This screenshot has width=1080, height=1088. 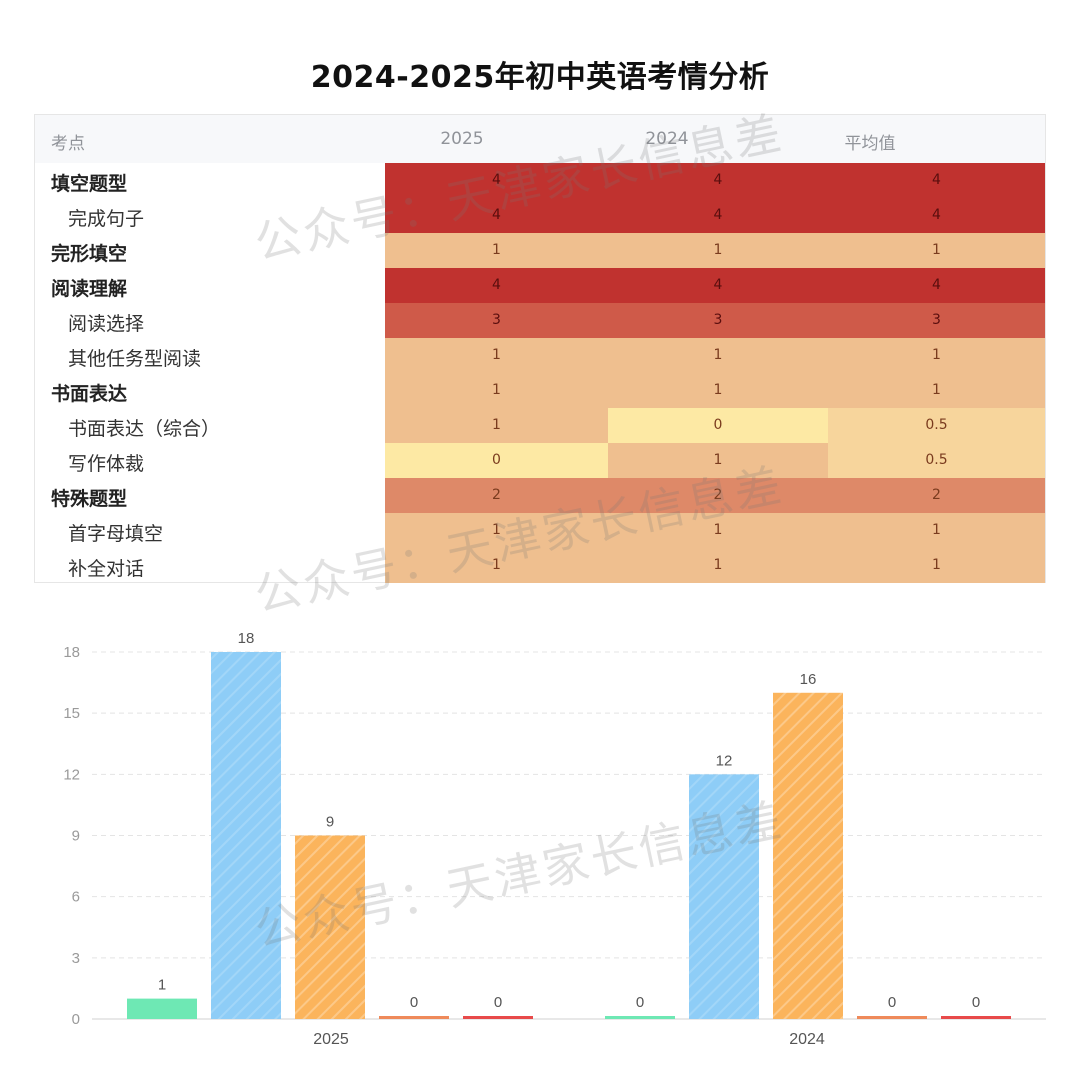 What do you see at coordinates (89, 394) in the screenshot?
I see `row-label: 书面表达` at bounding box center [89, 394].